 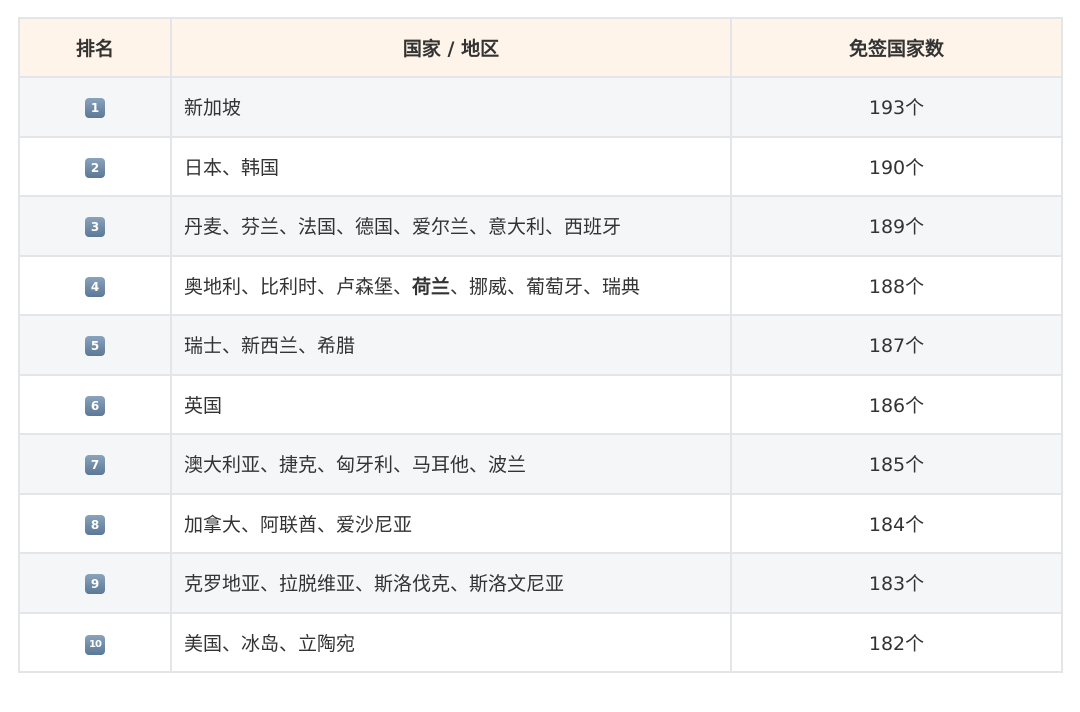 I want to click on header-country: 国家 / 地区, so click(x=451, y=47).